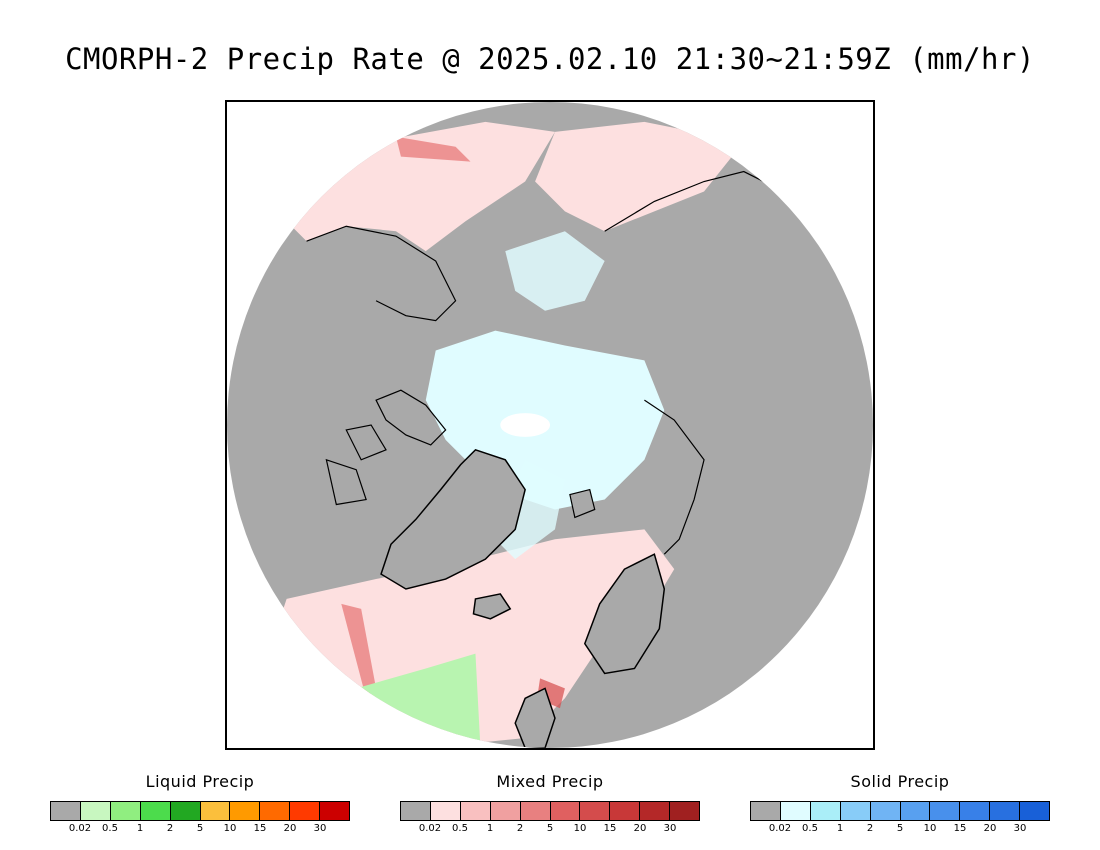  Describe the element at coordinates (80, 828) in the screenshot. I see `legend-tick-liquid-0: 0.02` at that location.